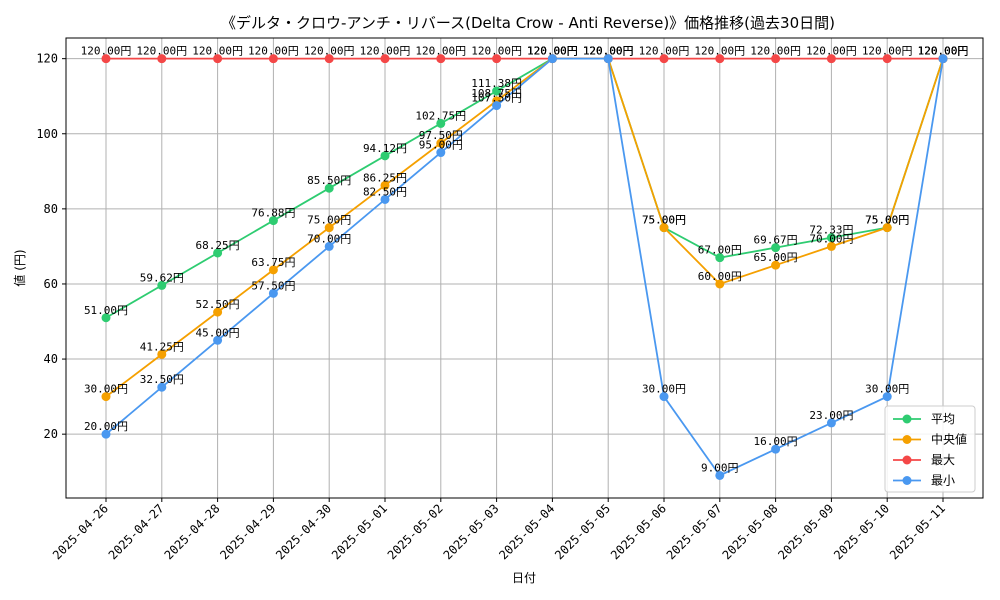 The image size is (1000, 600). I want to click on data-label: 76.88円, so click(273, 213).